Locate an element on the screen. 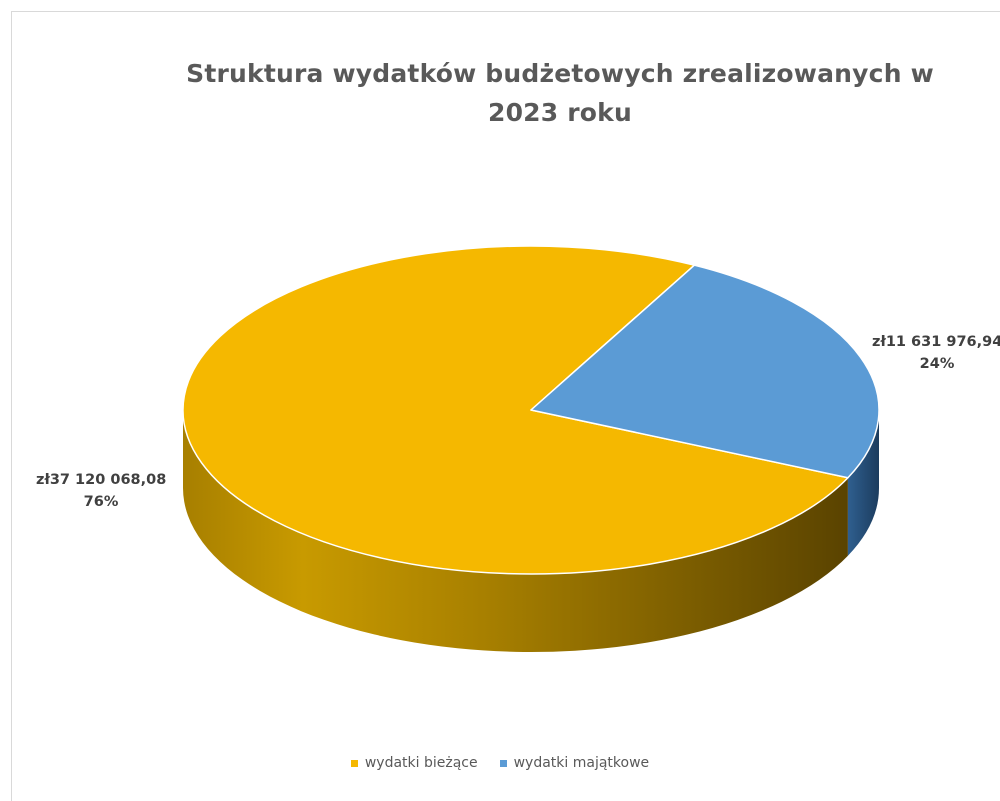 The height and width of the screenshot is (801, 1000). legend-item-wydatki-majatkowe: wydatki majątkowe is located at coordinates (574, 763).